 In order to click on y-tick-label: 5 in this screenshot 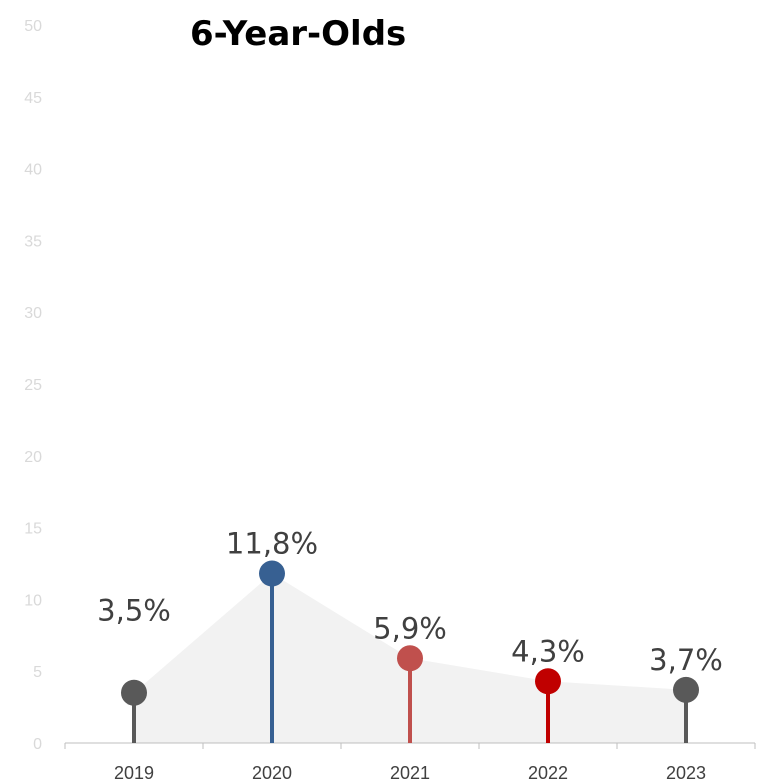, I will do `click(37, 672)`.